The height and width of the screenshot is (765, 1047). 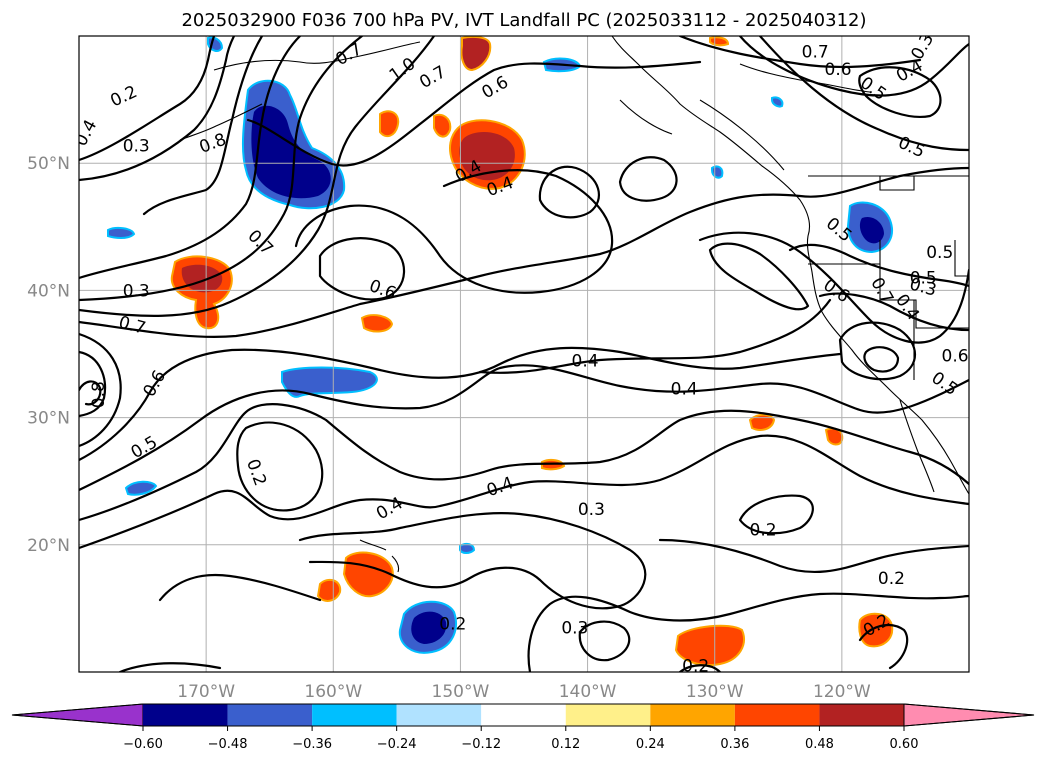 What do you see at coordinates (819, 744) in the screenshot?
I see `colorbar-tick-label: 0.48` at bounding box center [819, 744].